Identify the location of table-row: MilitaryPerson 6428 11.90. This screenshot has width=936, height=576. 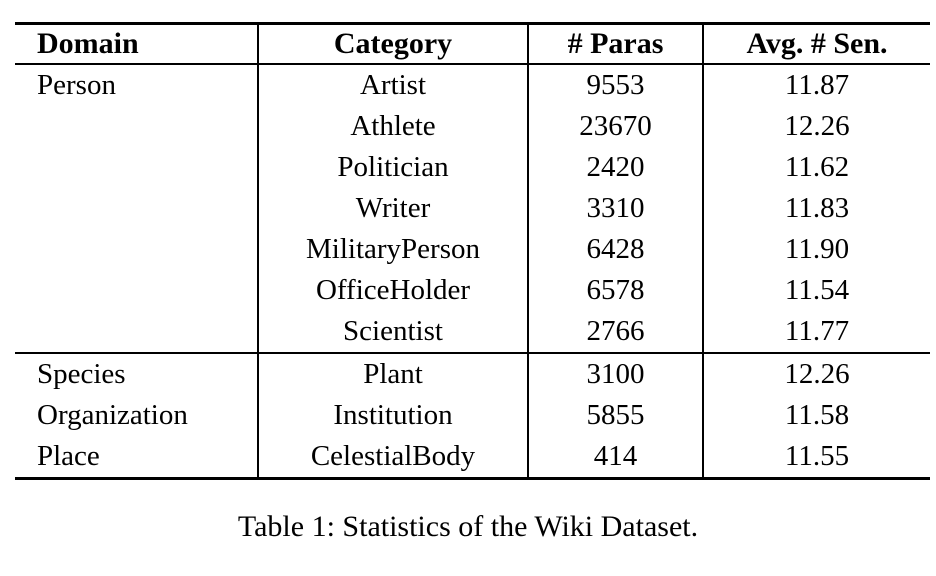
(472, 249).